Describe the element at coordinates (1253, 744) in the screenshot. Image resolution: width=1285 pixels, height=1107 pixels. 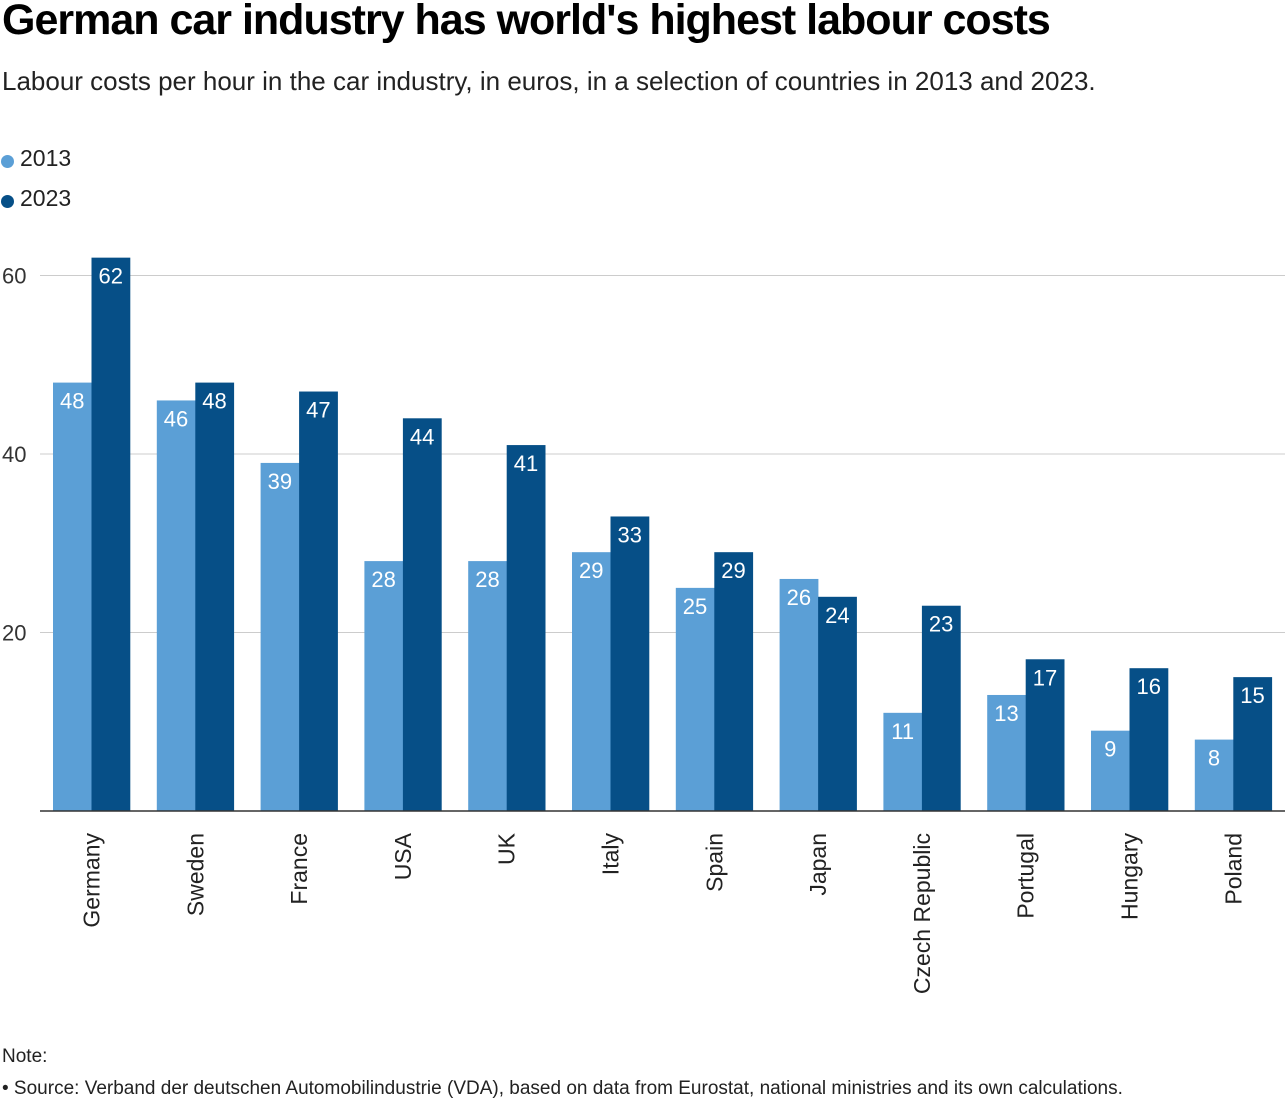
I see `bar-poland-2023` at that location.